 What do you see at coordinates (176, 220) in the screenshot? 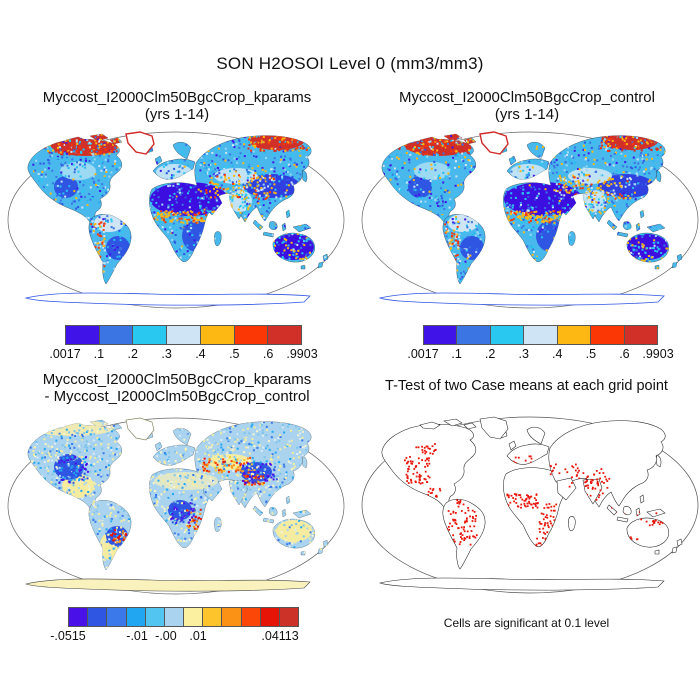
I see `world-map-kparams` at bounding box center [176, 220].